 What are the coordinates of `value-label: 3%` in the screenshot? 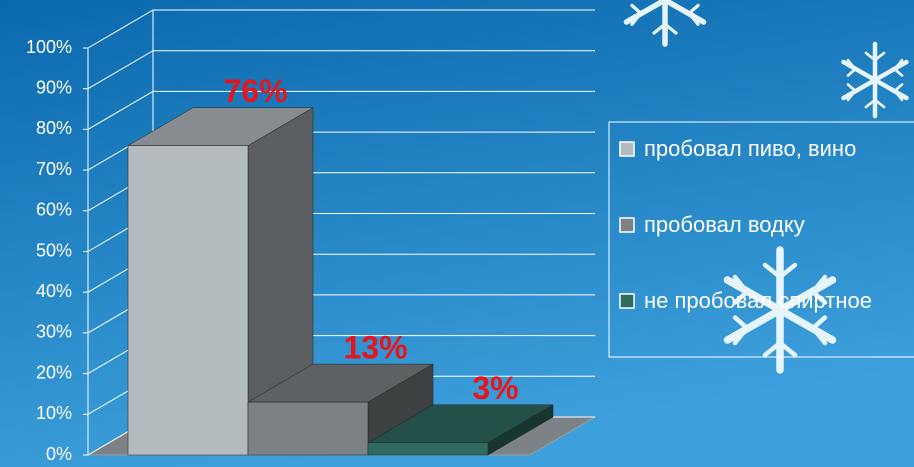 It's located at (495, 388).